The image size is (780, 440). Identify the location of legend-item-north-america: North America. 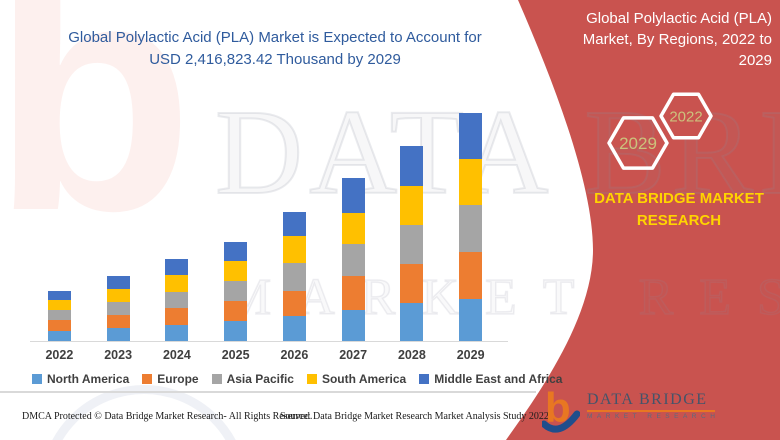
(80, 379).